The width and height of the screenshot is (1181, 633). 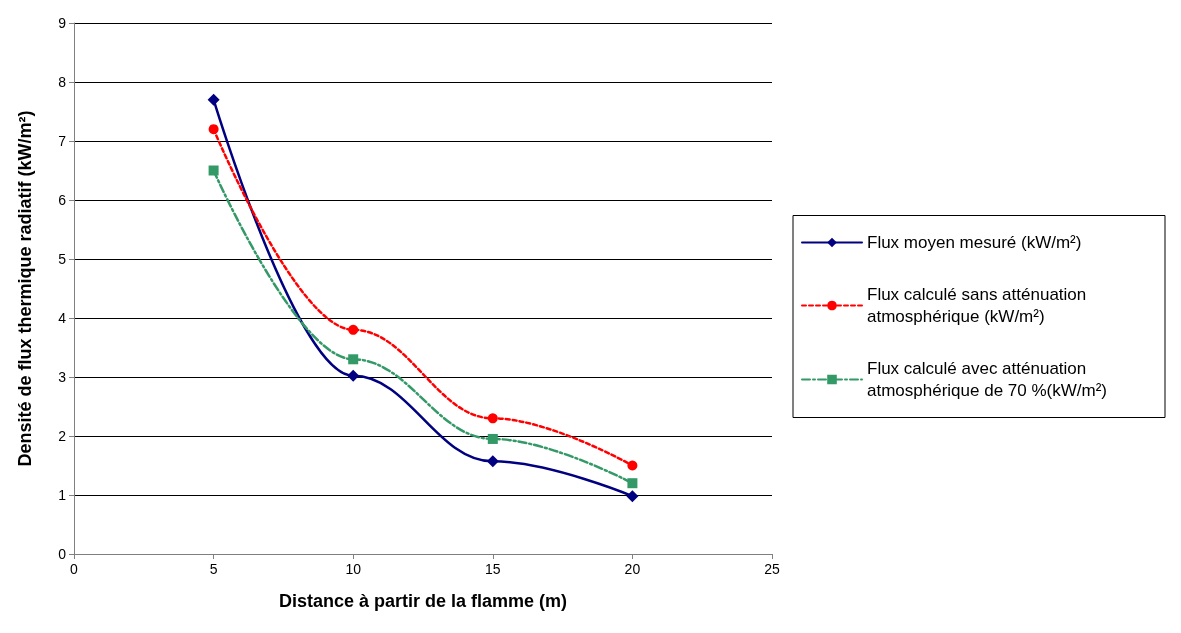 I want to click on x-tick-label: 25, so click(x=772, y=569).